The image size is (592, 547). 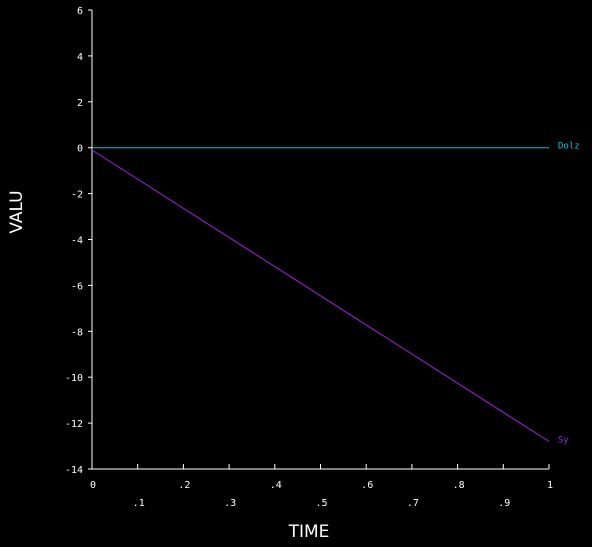 What do you see at coordinates (309, 532) in the screenshot?
I see `x-axis-title: TIME` at bounding box center [309, 532].